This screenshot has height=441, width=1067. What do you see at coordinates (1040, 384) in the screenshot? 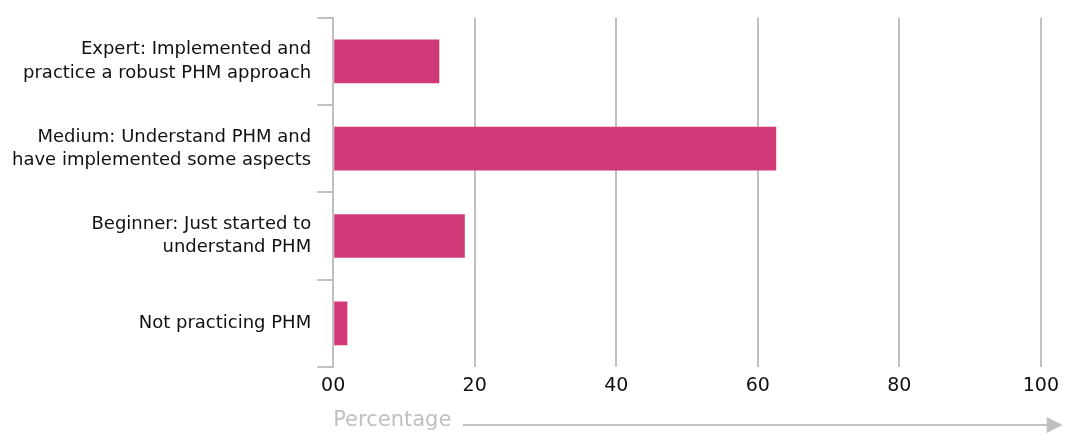
I see `x-tick-label: 100` at bounding box center [1040, 384].